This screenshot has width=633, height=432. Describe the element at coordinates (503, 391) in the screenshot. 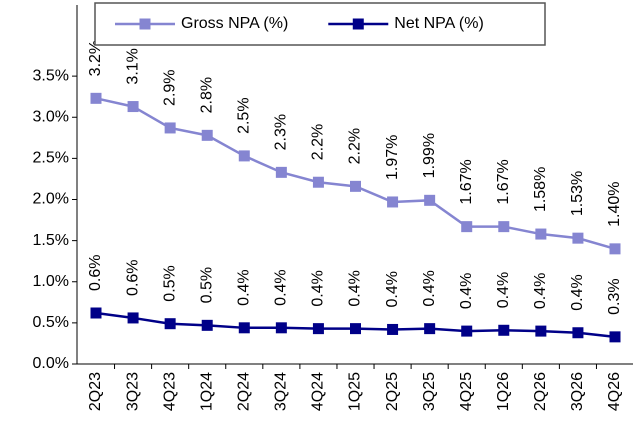

I see `x-tick-label: 1Q26` at that location.